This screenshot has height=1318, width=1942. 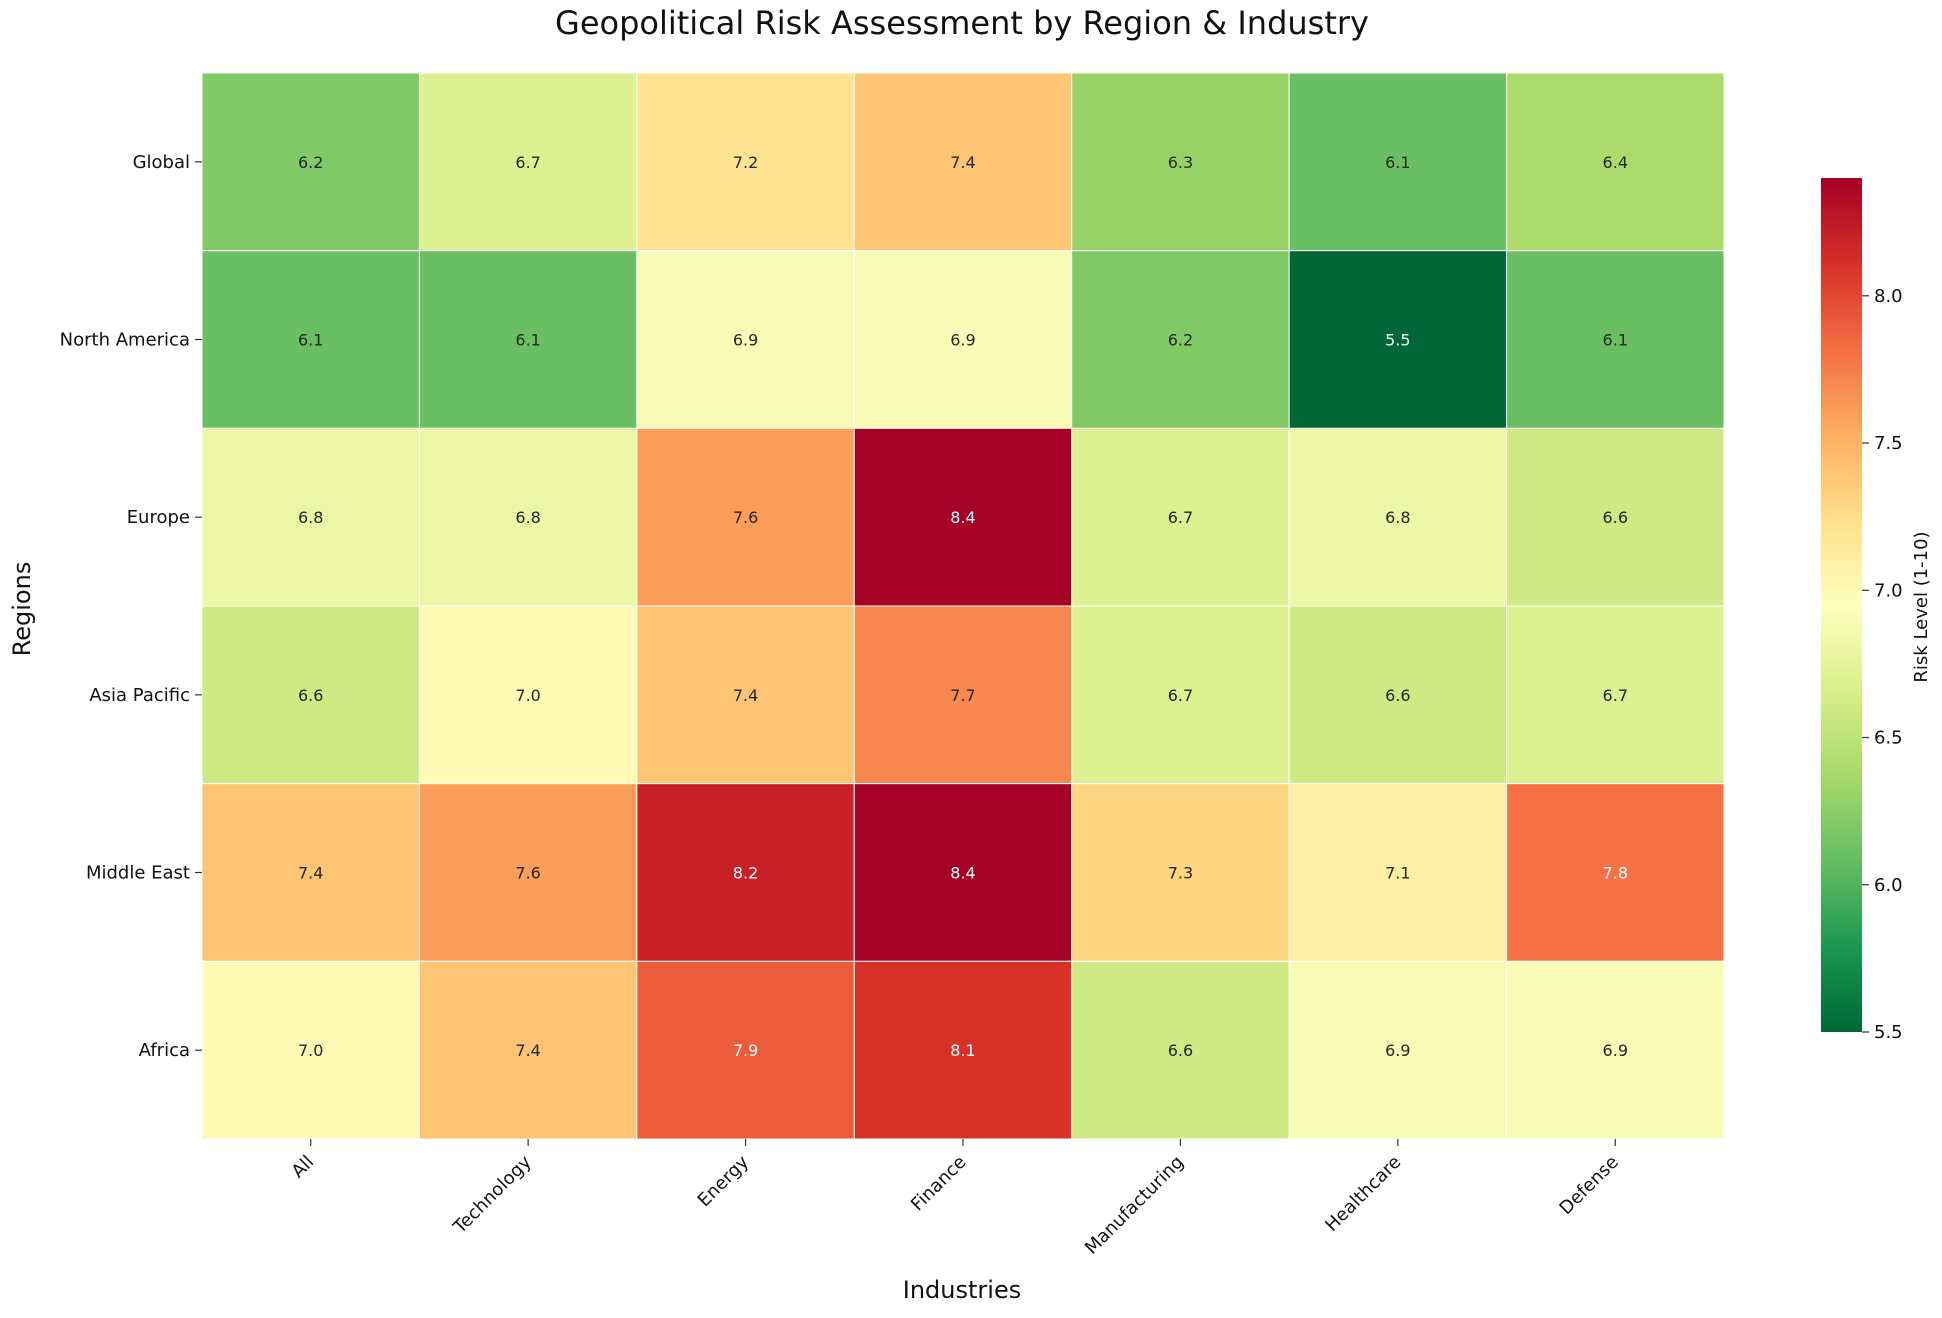 What do you see at coordinates (1134, 1205) in the screenshot?
I see `column-tick-label: Manufacturing` at bounding box center [1134, 1205].